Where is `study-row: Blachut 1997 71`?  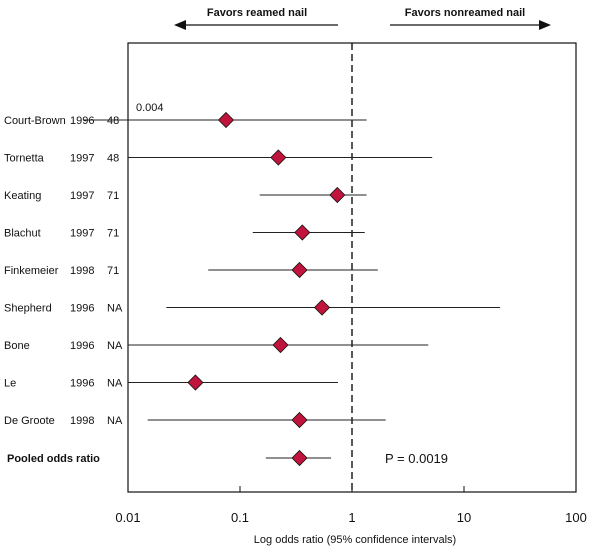 study-row: Blachut 1997 71 is located at coordinates (184, 232).